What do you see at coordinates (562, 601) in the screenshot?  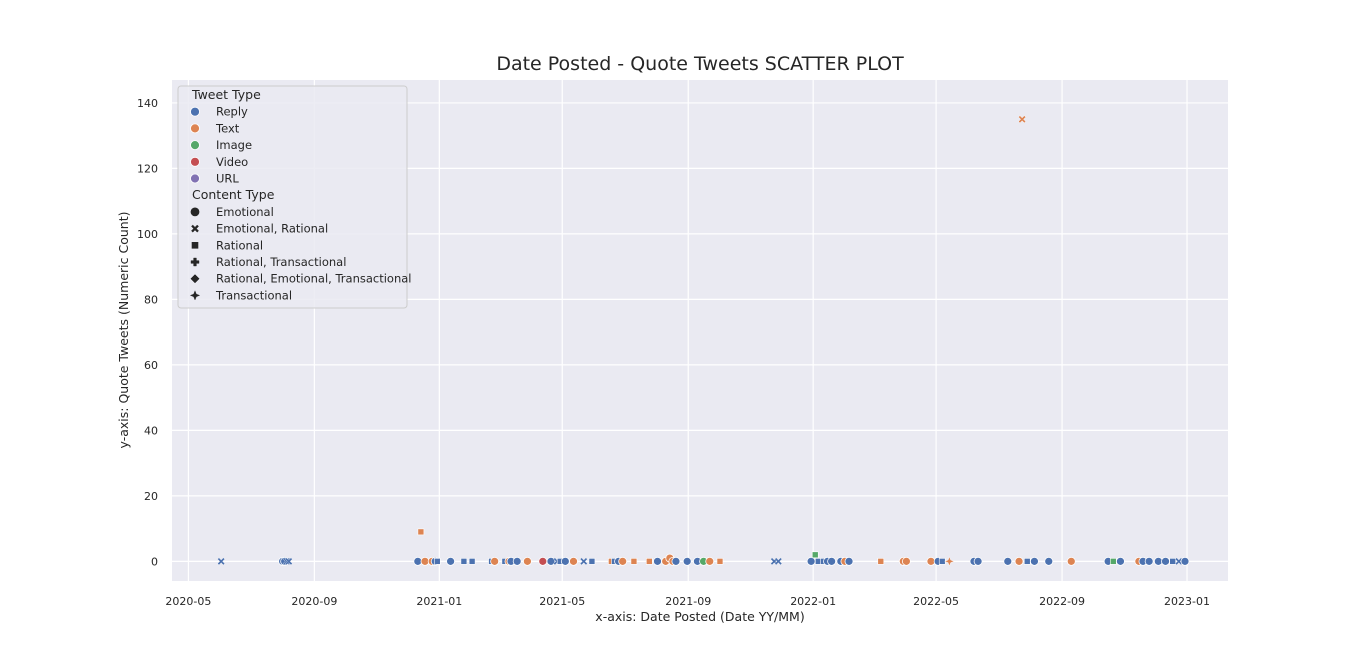 I see `x-tick-label: 2021-05` at bounding box center [562, 601].